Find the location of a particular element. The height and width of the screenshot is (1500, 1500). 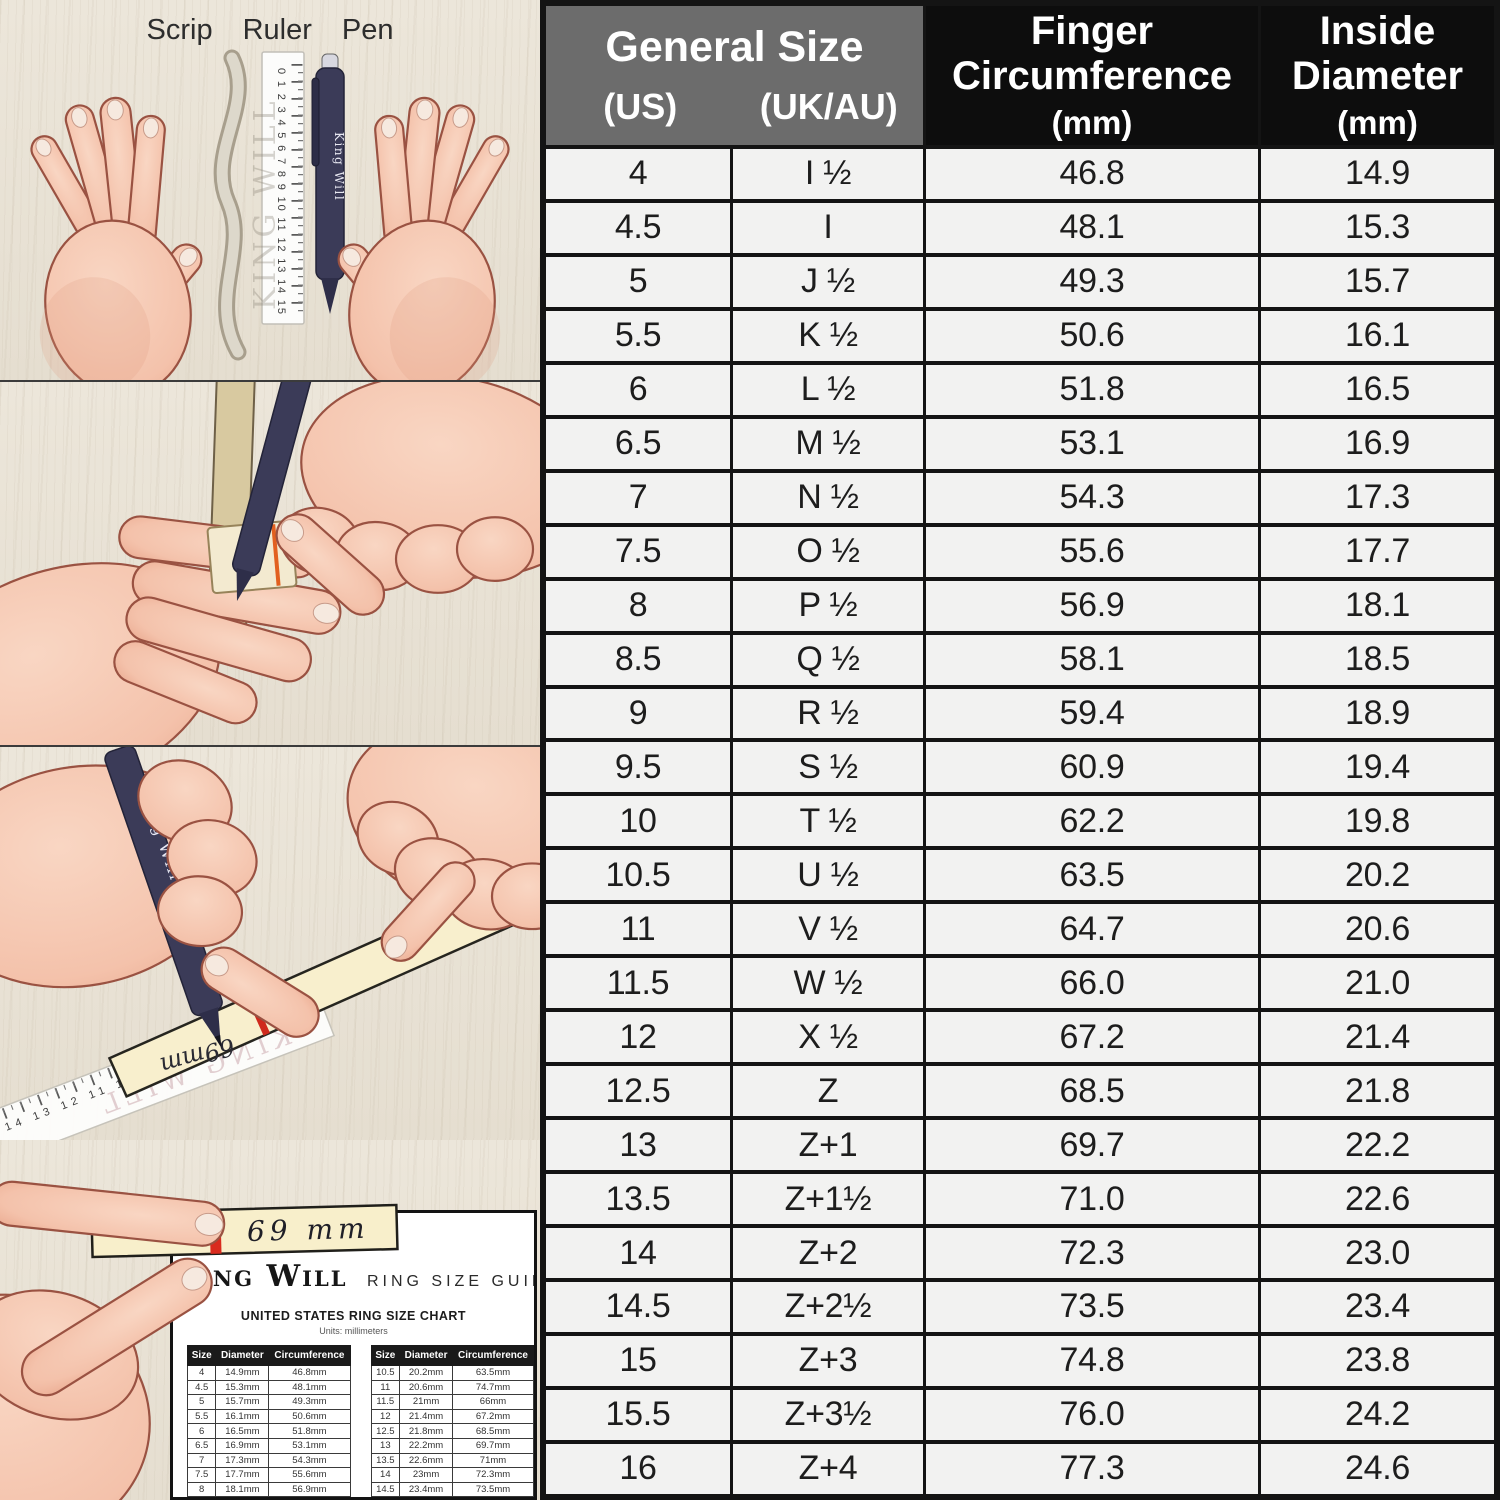

us-size-cell: 10.5 is located at coordinates (638, 875).